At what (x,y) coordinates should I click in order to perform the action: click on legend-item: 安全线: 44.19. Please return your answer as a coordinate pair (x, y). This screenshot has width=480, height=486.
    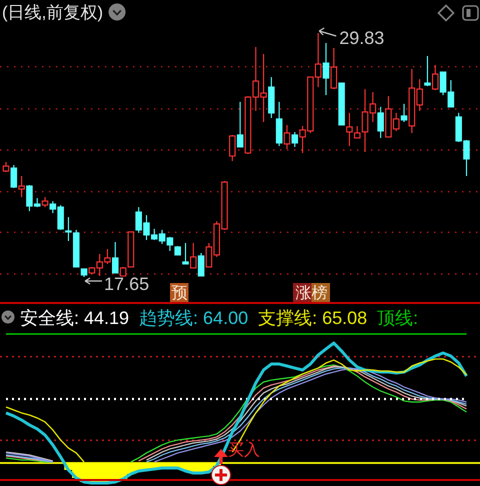
    Looking at the image, I should click on (75, 318).